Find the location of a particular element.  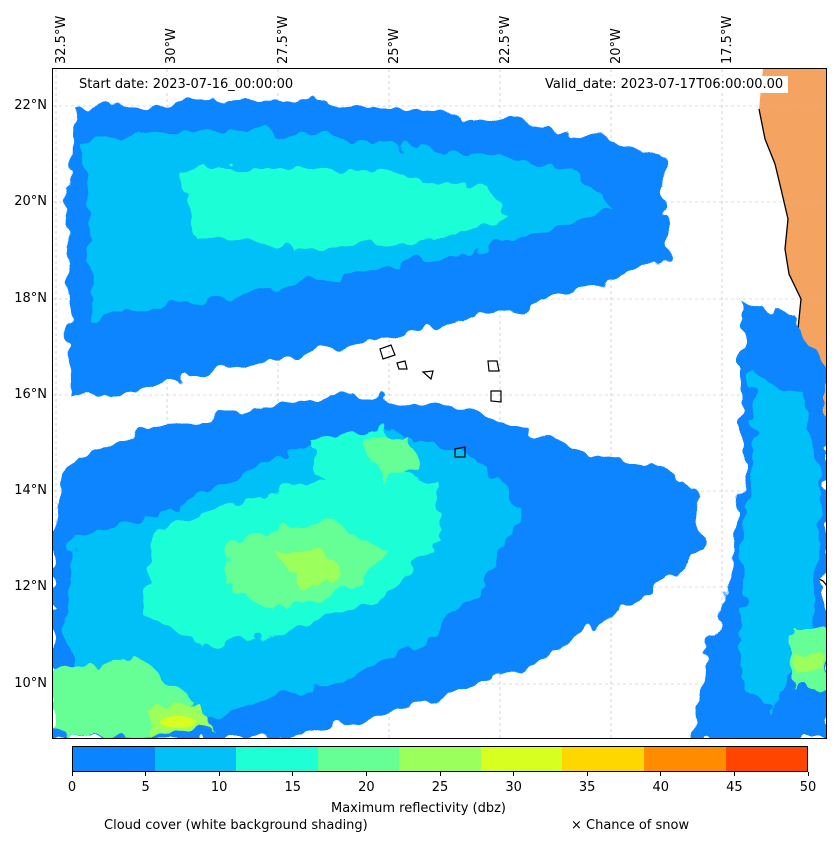

lat-label-20n: 20°N is located at coordinates (30, 201).